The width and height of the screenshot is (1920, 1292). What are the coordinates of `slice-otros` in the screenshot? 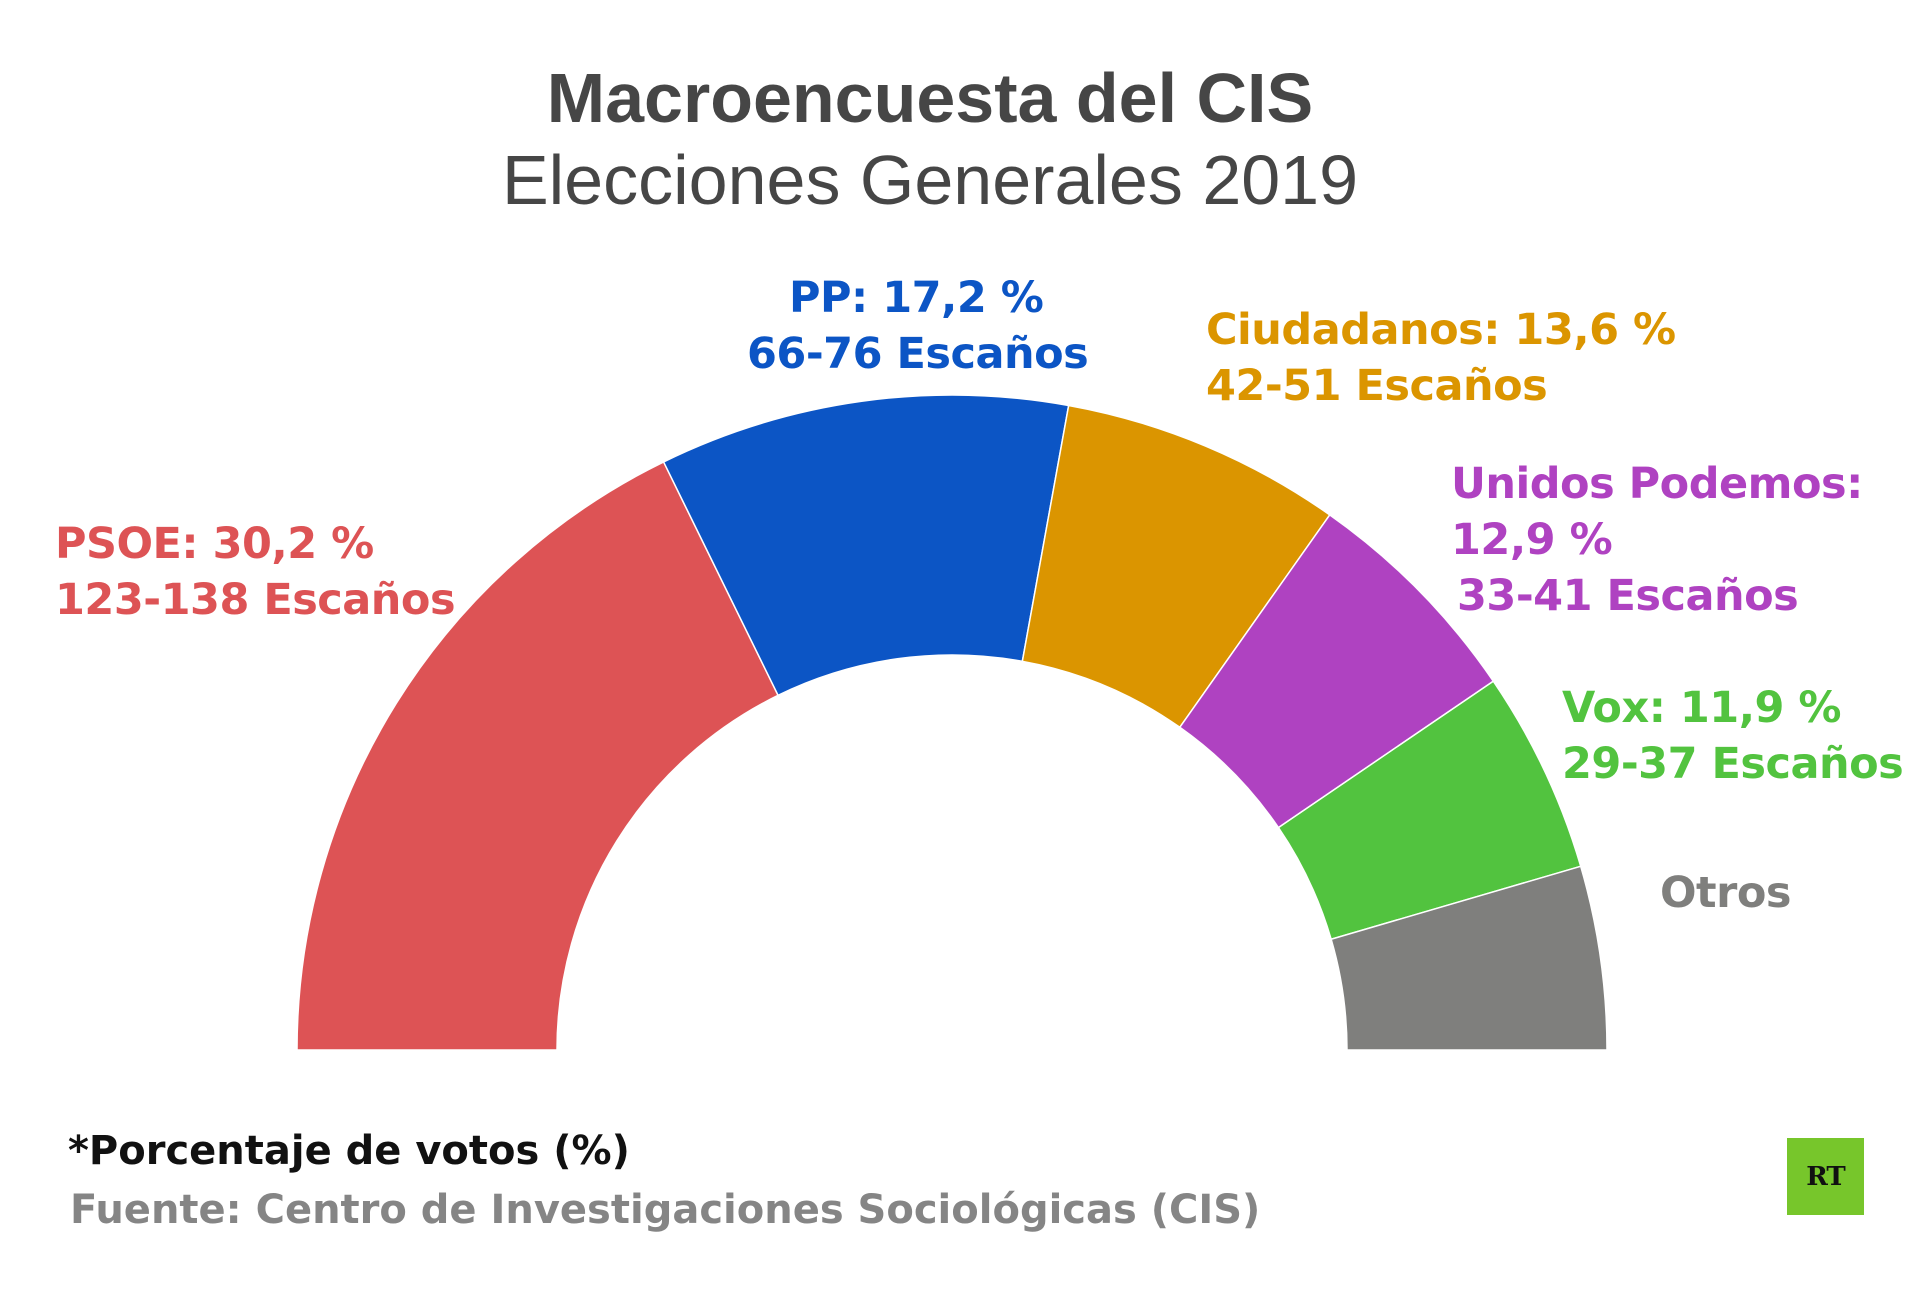 It's located at (1469, 958).